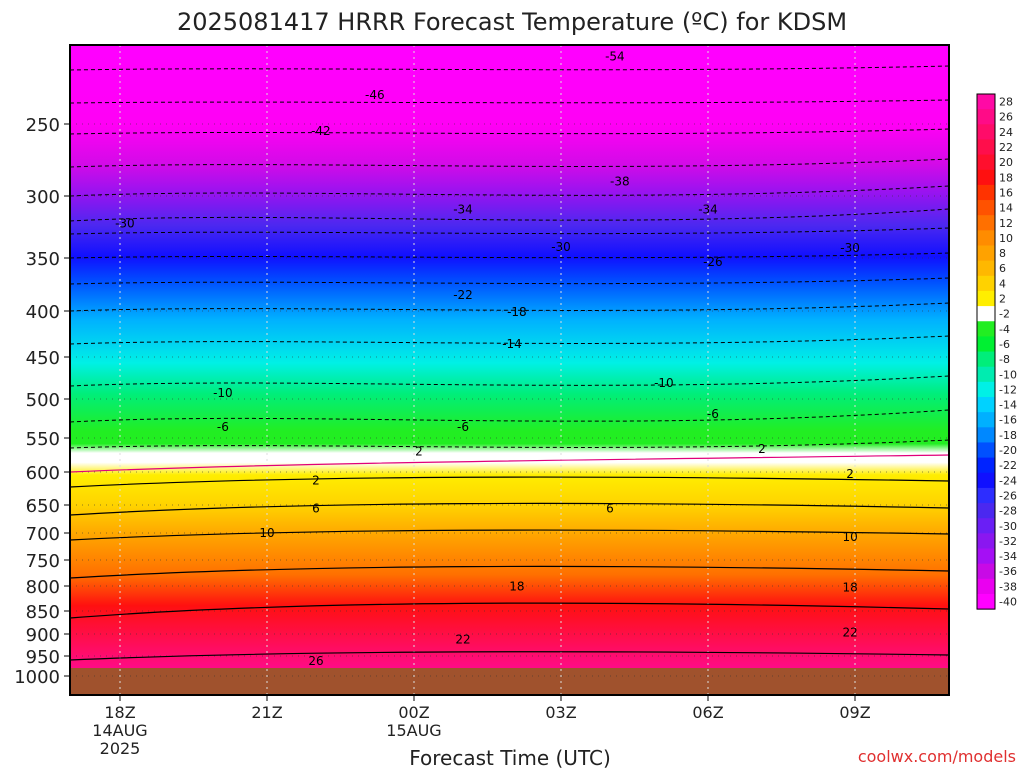 The image size is (1024, 768). Describe the element at coordinates (1008, 374) in the screenshot. I see `colorbar-label: -10` at that location.